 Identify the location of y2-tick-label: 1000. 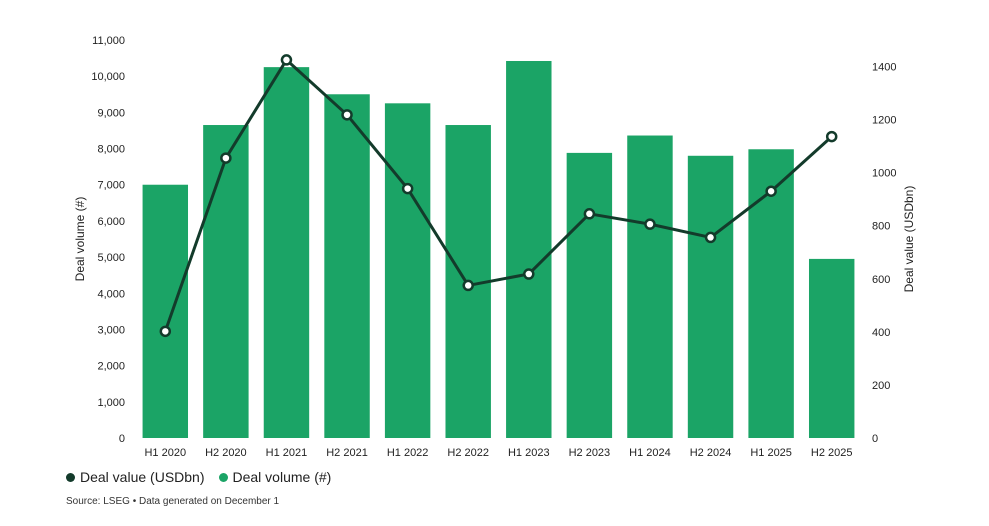
(884, 174).